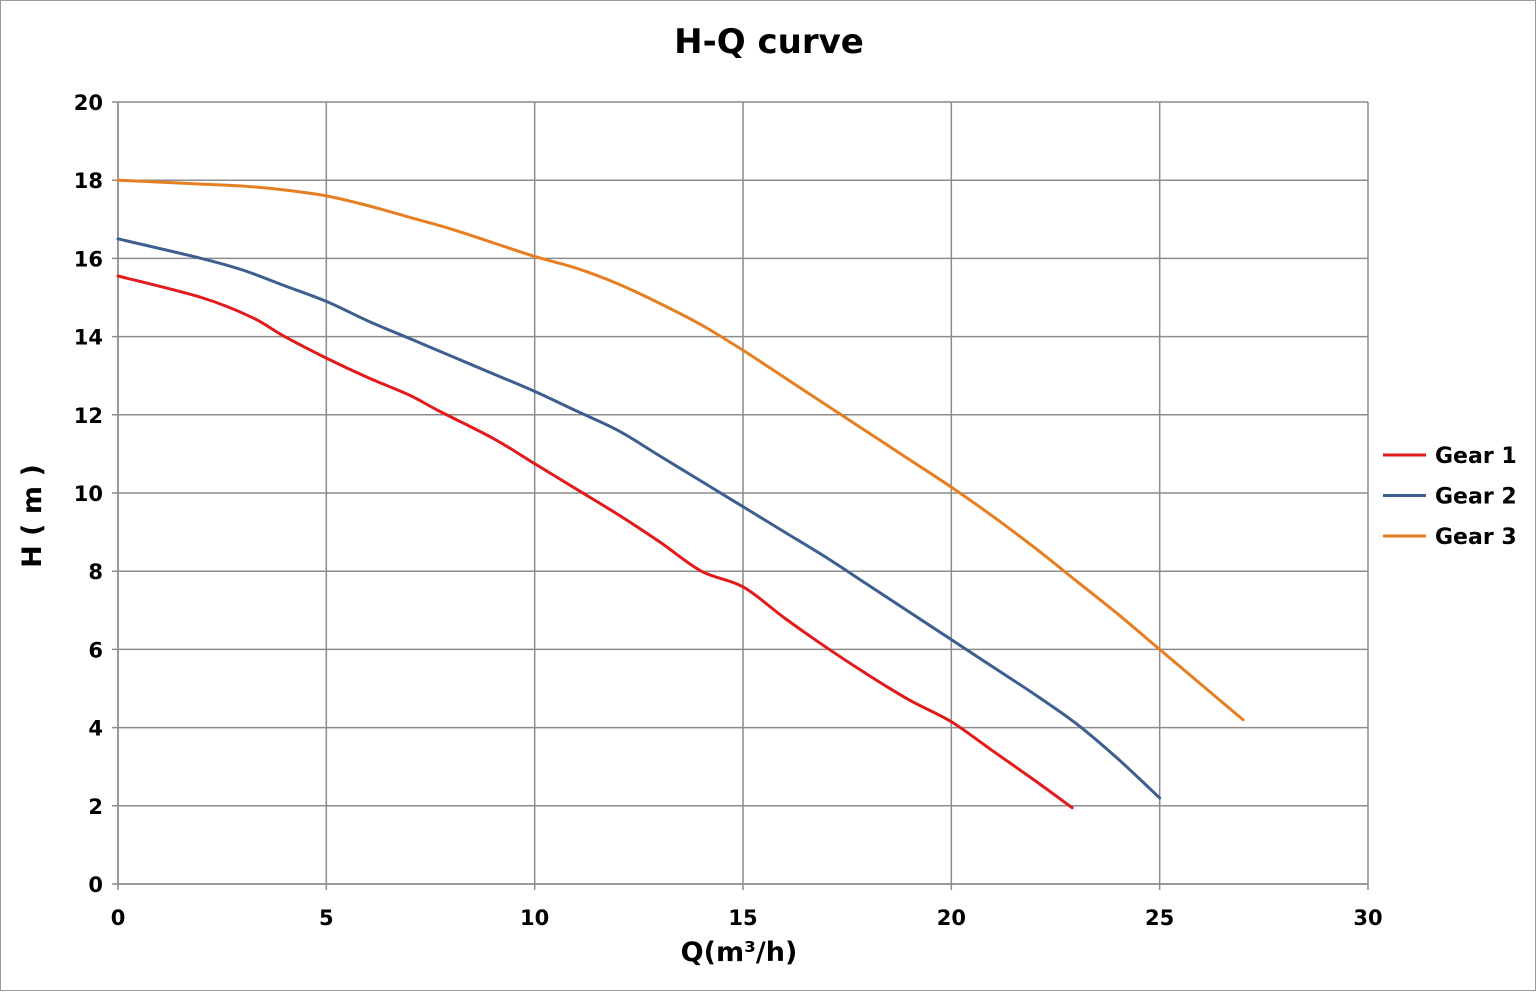  Describe the element at coordinates (88, 103) in the screenshot. I see `y-tick-label-20: 20` at that location.